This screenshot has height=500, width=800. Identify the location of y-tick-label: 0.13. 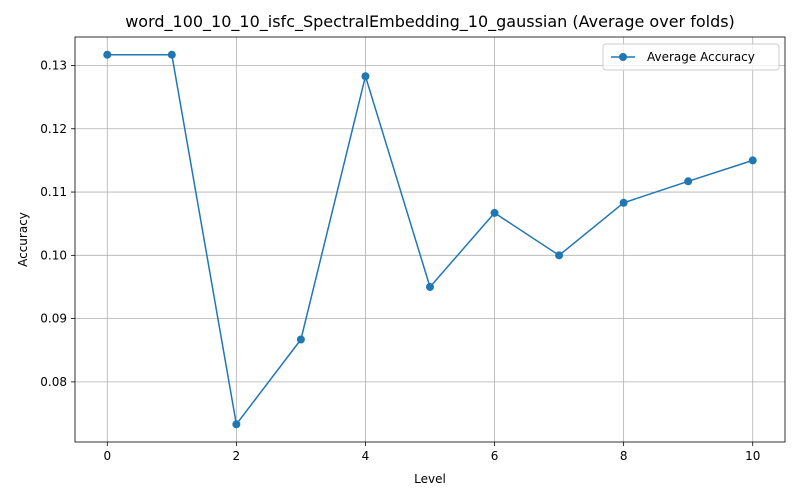
(53, 65).